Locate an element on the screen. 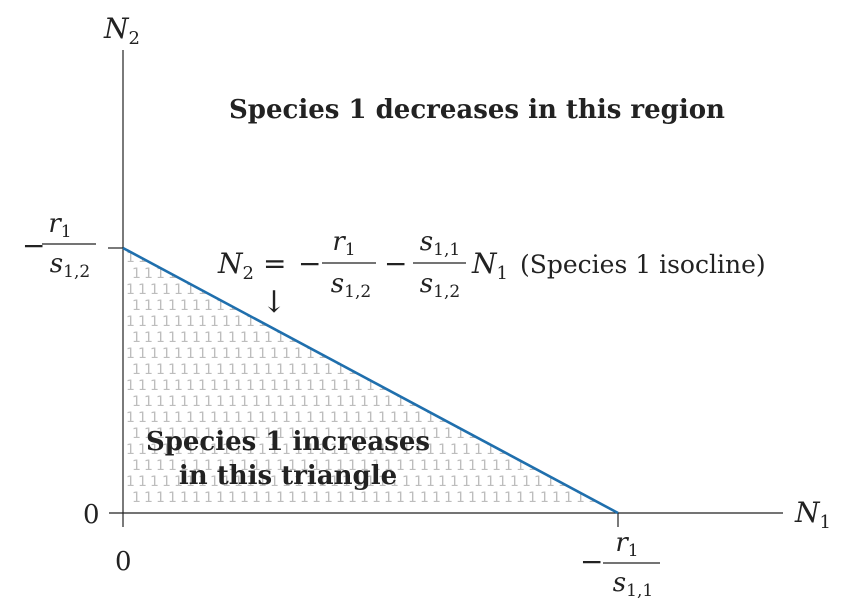 The height and width of the screenshot is (615, 849). svg-text: s1,1 is located at coordinates (440, 243).